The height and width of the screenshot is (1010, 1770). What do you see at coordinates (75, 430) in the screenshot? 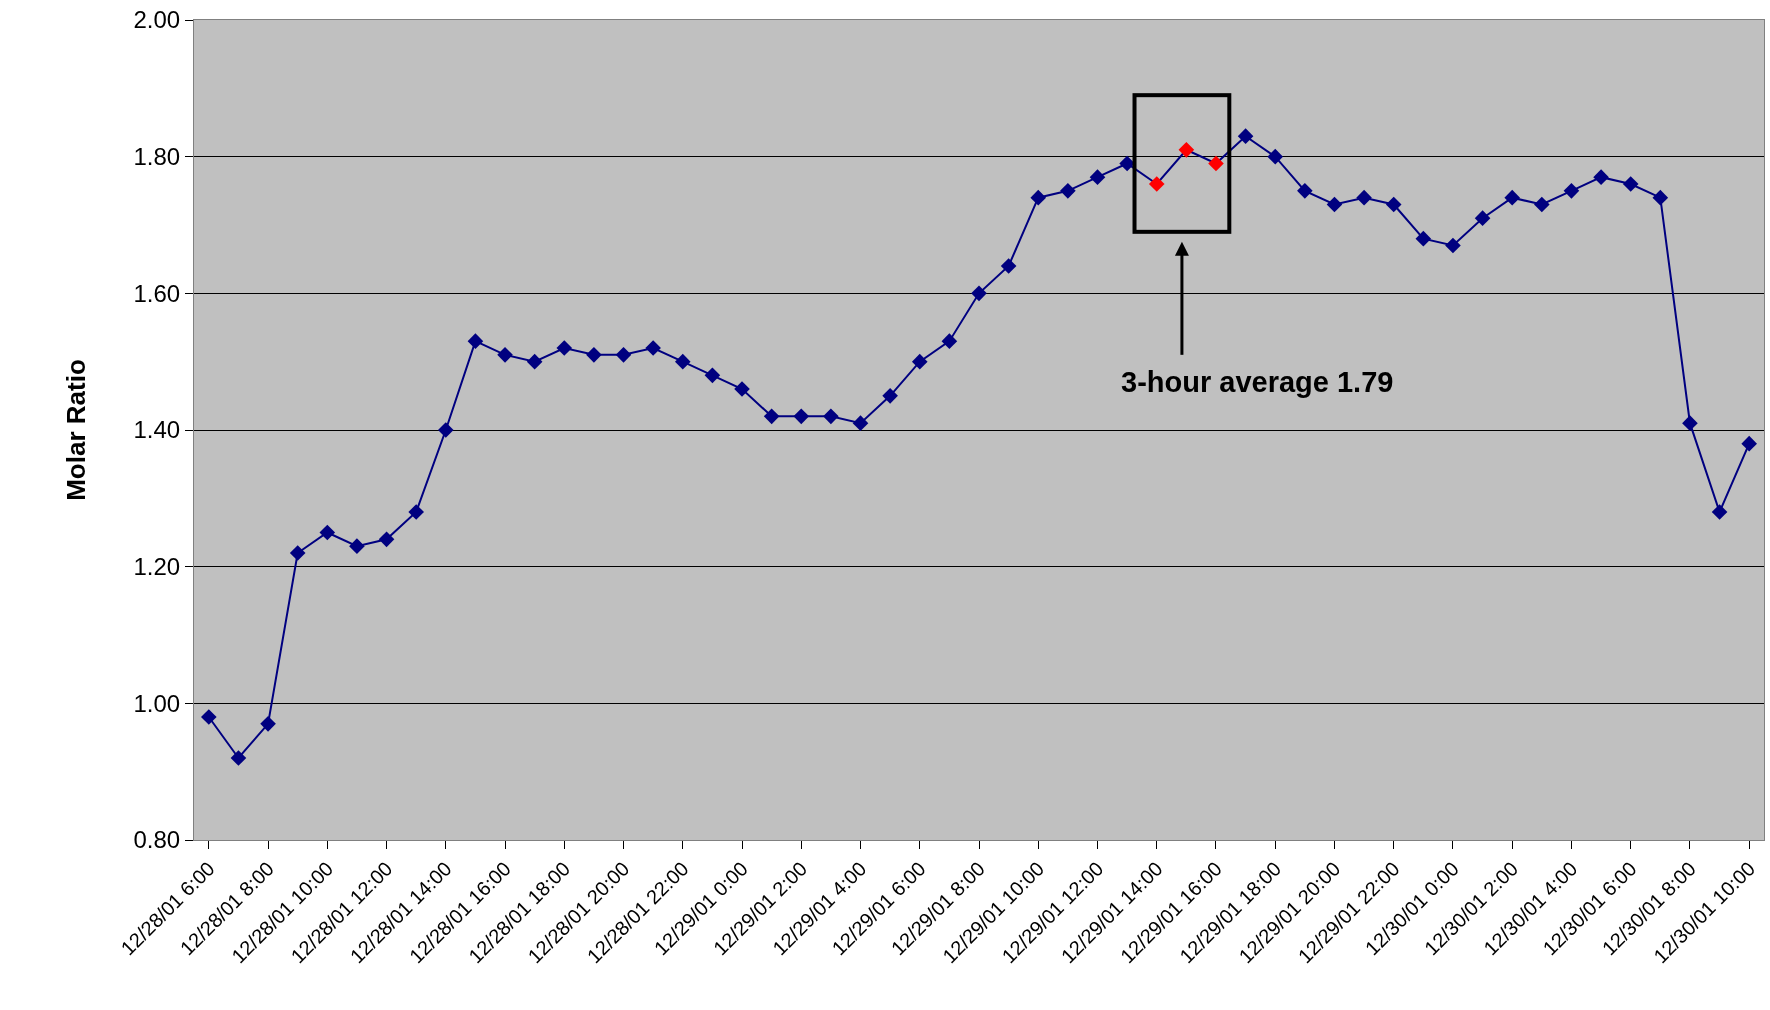
I see `y-axis-title: Molar Ratio` at bounding box center [75, 430].